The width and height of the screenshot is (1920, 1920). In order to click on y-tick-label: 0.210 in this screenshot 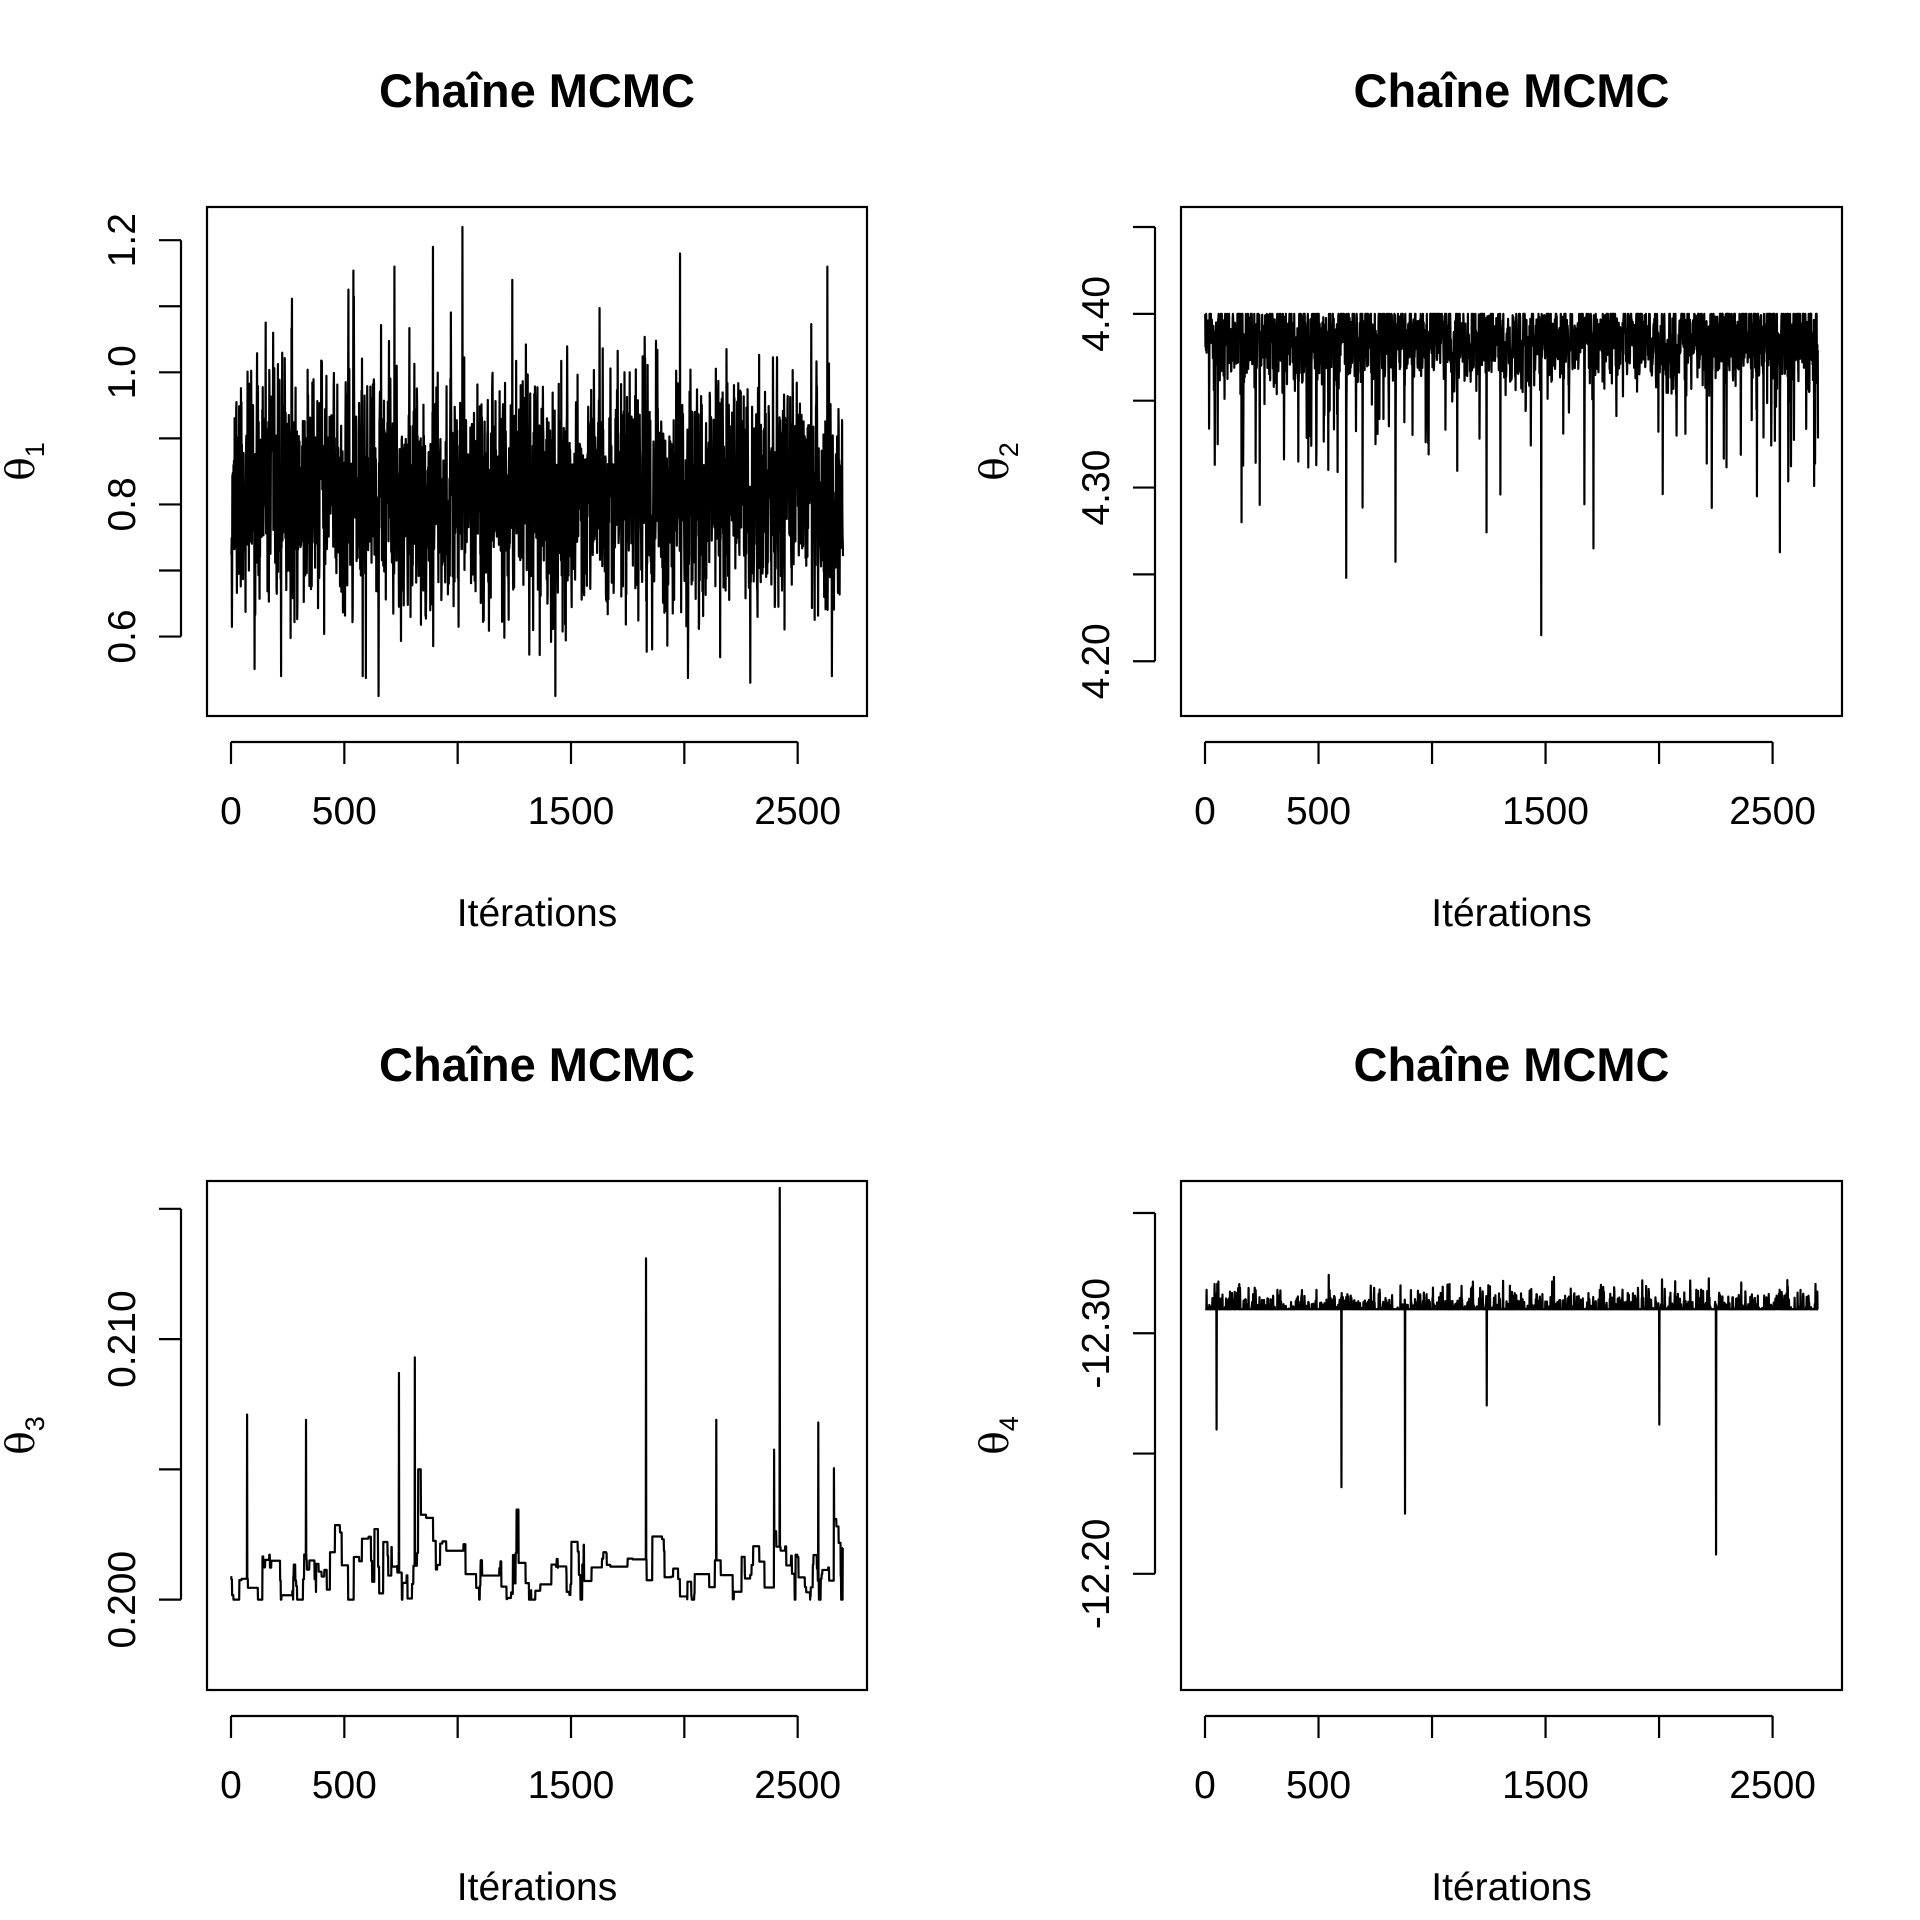, I will do `click(122, 1339)`.